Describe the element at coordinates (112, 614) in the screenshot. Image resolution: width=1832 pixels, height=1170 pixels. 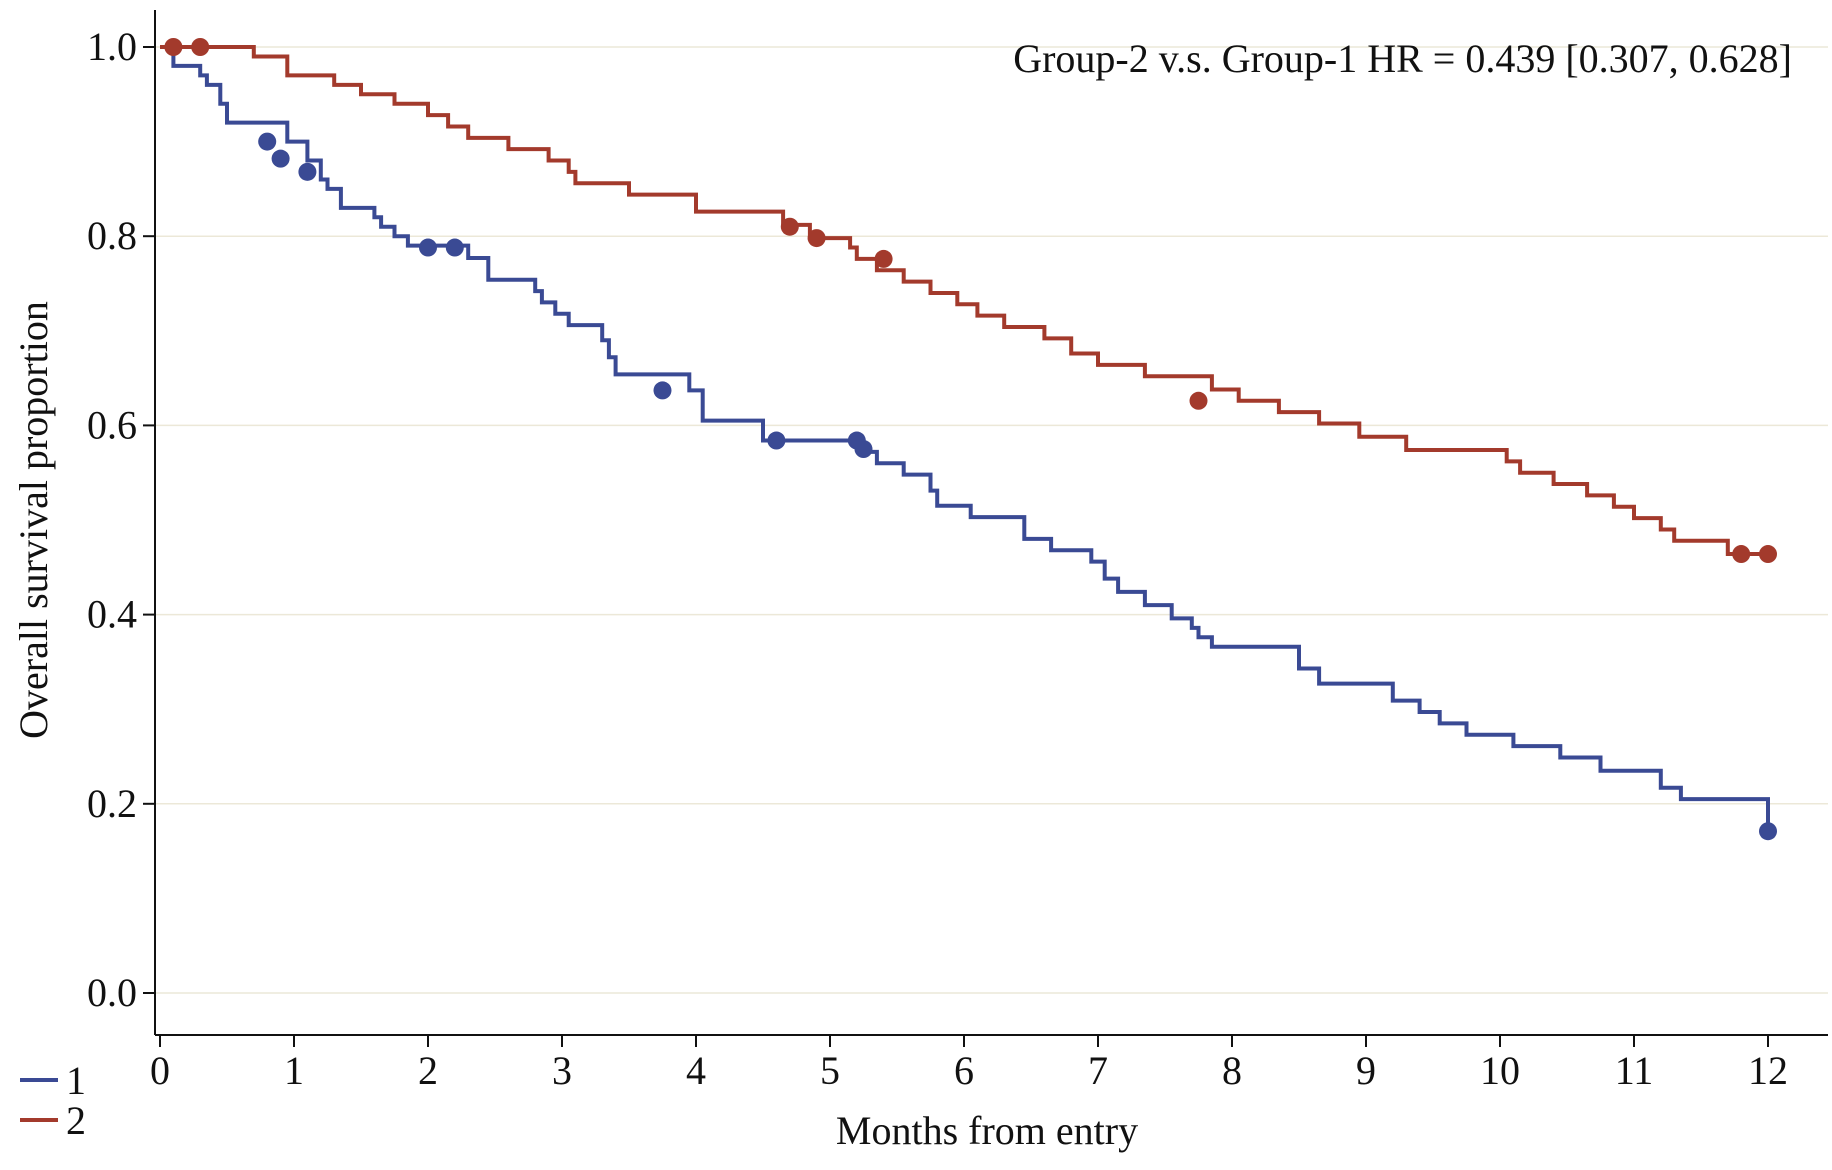
I see `y-tick-label: 0.4` at that location.